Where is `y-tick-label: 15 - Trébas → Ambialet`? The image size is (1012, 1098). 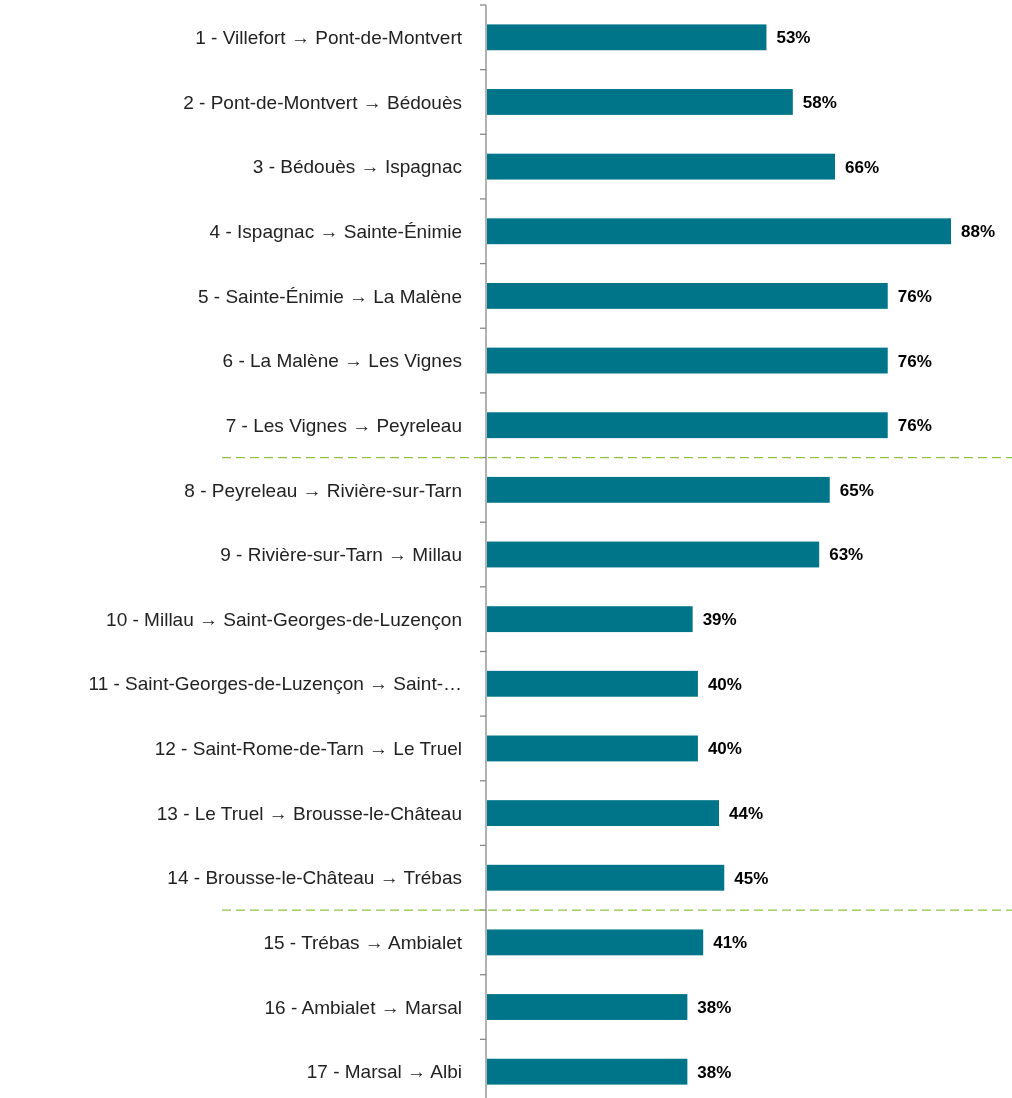
y-tick-label: 15 - Trébas → Ambialet is located at coordinates (363, 943).